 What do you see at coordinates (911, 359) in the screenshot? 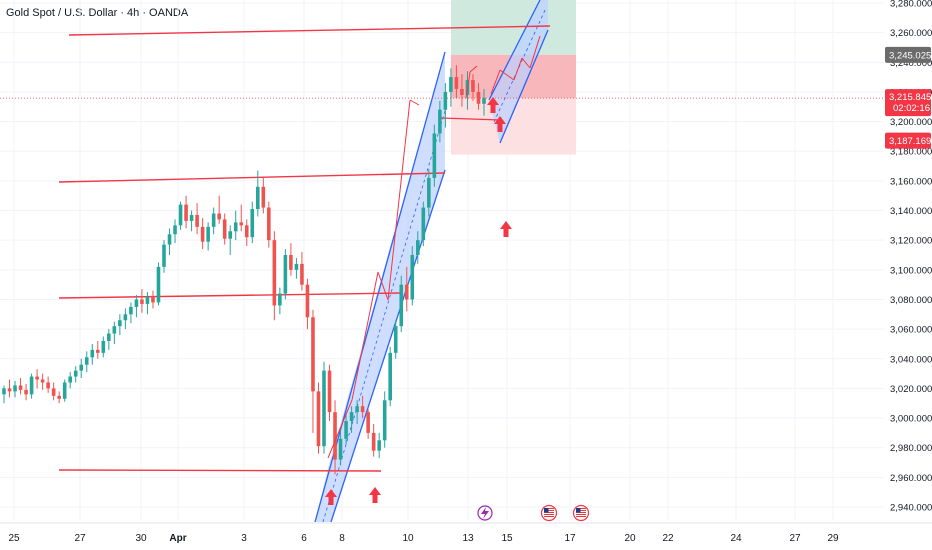
I see `y-tick-label: 3,040.000` at bounding box center [911, 359].